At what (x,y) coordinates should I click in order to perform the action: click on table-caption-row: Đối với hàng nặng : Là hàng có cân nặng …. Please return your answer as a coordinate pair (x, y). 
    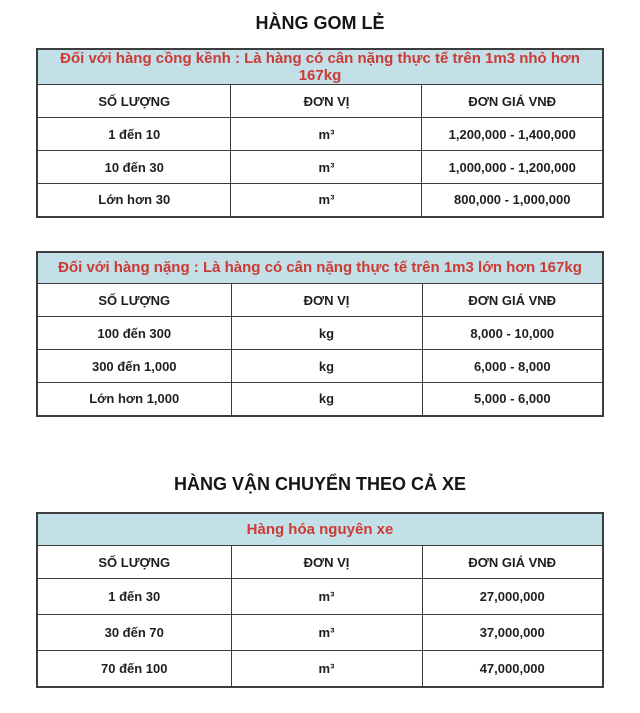
    Looking at the image, I should click on (320, 267).